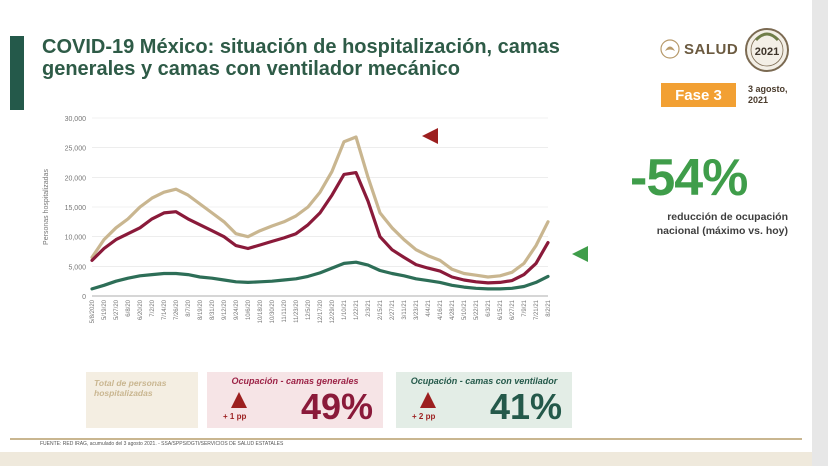  I want to click on anniversary-seal-icon: 2021, so click(767, 50).